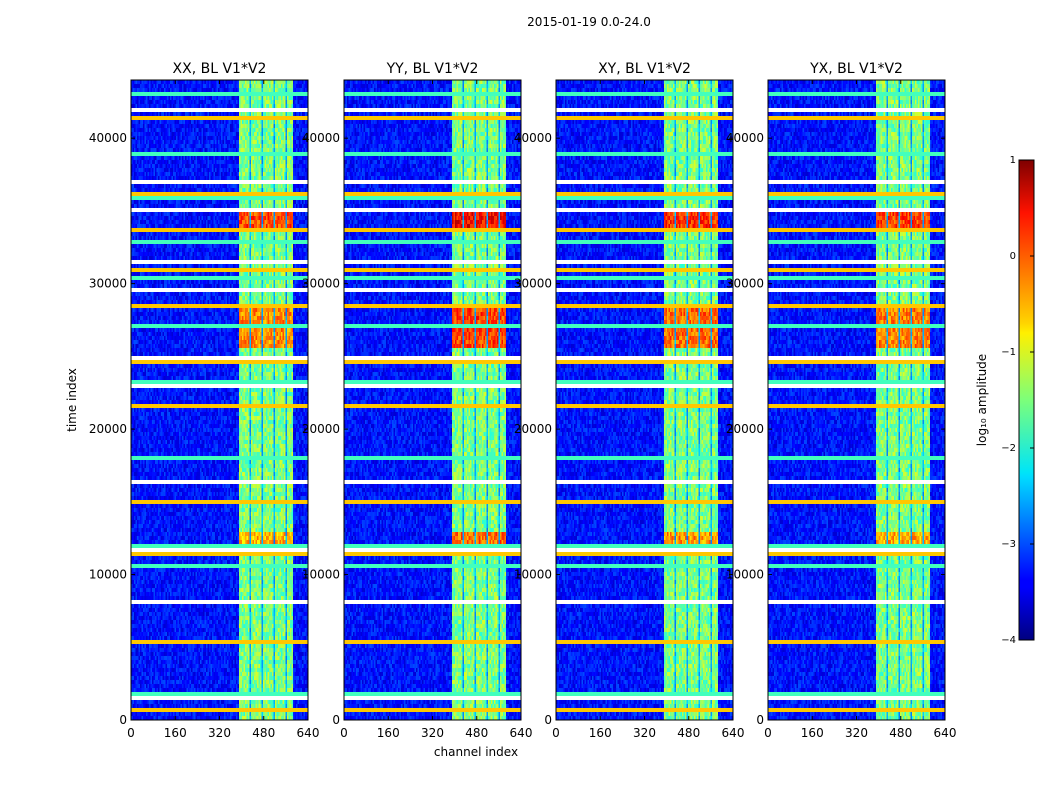 The width and height of the screenshot is (1050, 800). Describe the element at coordinates (1026, 400) in the screenshot. I see `colorbar-gradient` at that location.